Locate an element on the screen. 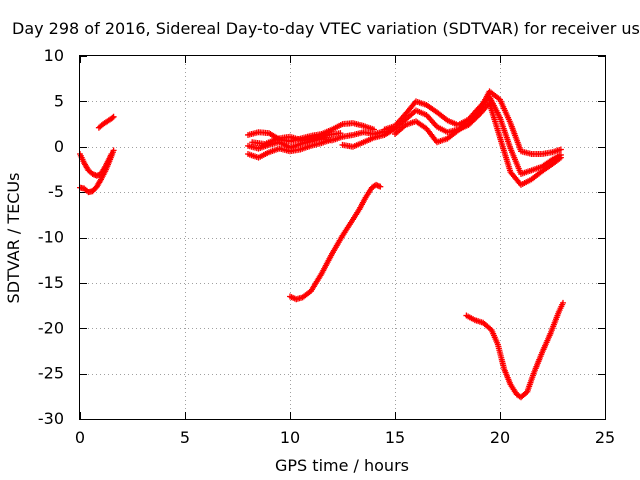  x-tick-label: 25 is located at coordinates (605, 437).